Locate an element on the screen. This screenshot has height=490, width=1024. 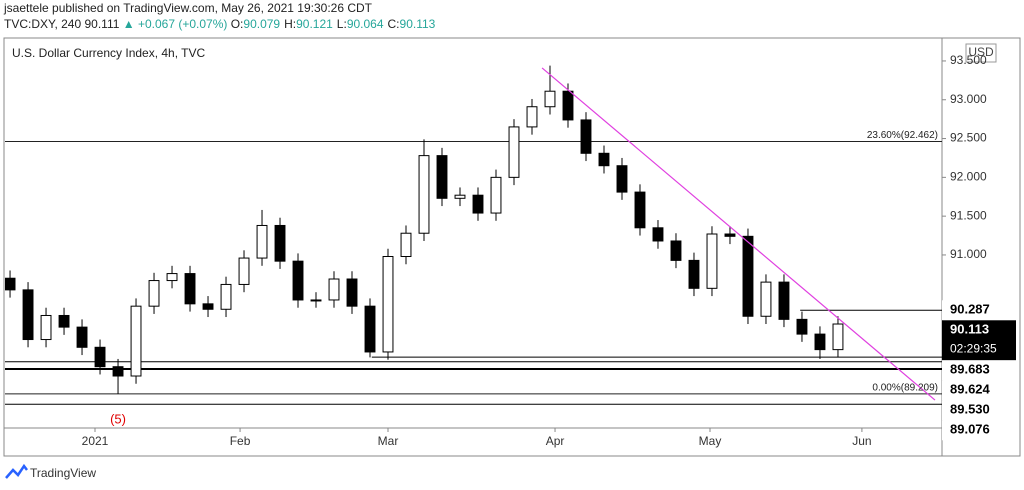
y-tick-label: 91.500 is located at coordinates (968, 215).